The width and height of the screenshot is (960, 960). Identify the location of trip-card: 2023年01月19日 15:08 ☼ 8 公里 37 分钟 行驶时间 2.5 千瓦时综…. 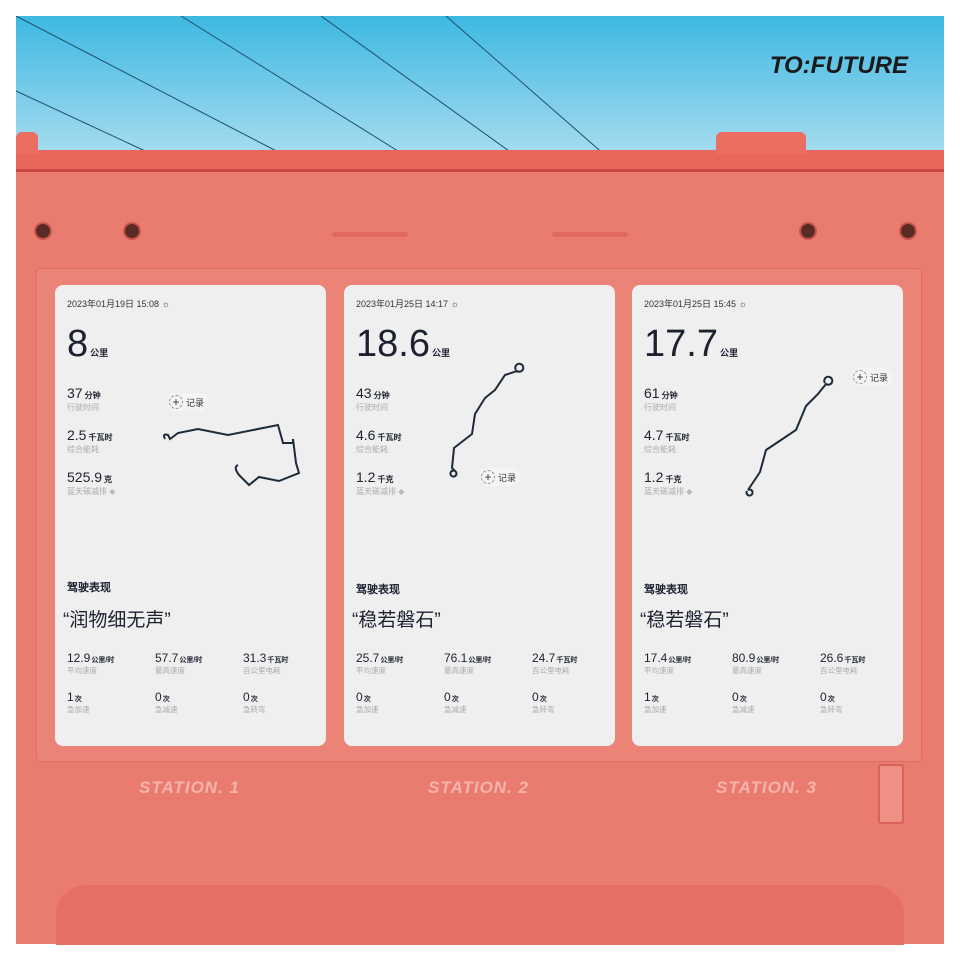
(190, 515).